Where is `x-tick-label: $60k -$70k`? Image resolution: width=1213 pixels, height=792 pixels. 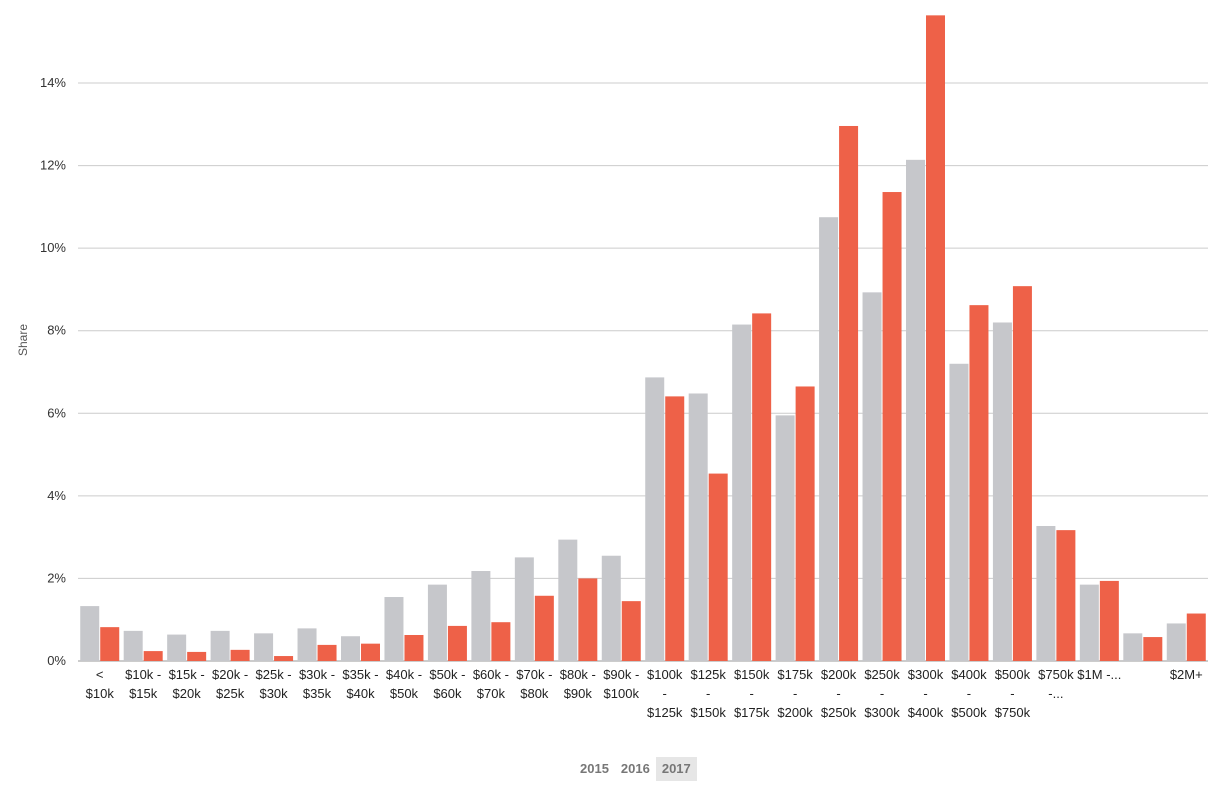
x-tick-label: $60k -$70k is located at coordinates (491, 684).